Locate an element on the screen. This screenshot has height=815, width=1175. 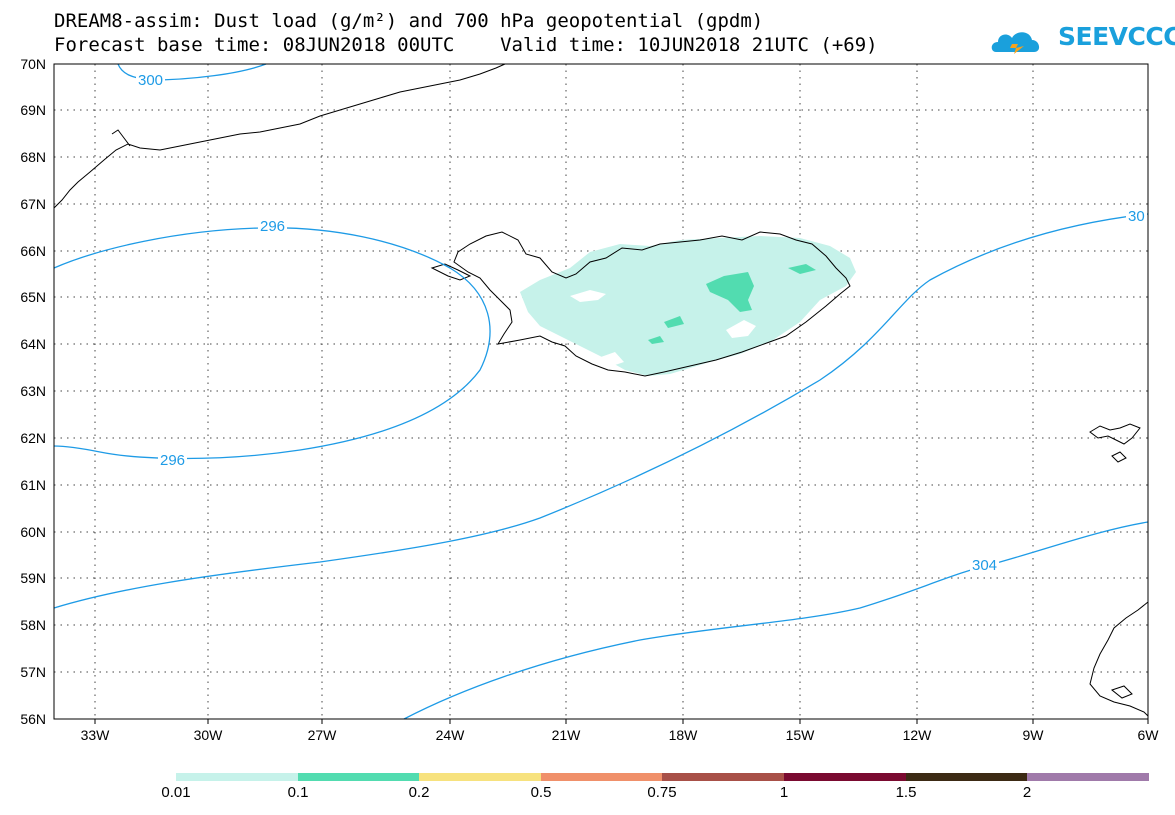
colorbar-label: 1.5 is located at coordinates (906, 792).